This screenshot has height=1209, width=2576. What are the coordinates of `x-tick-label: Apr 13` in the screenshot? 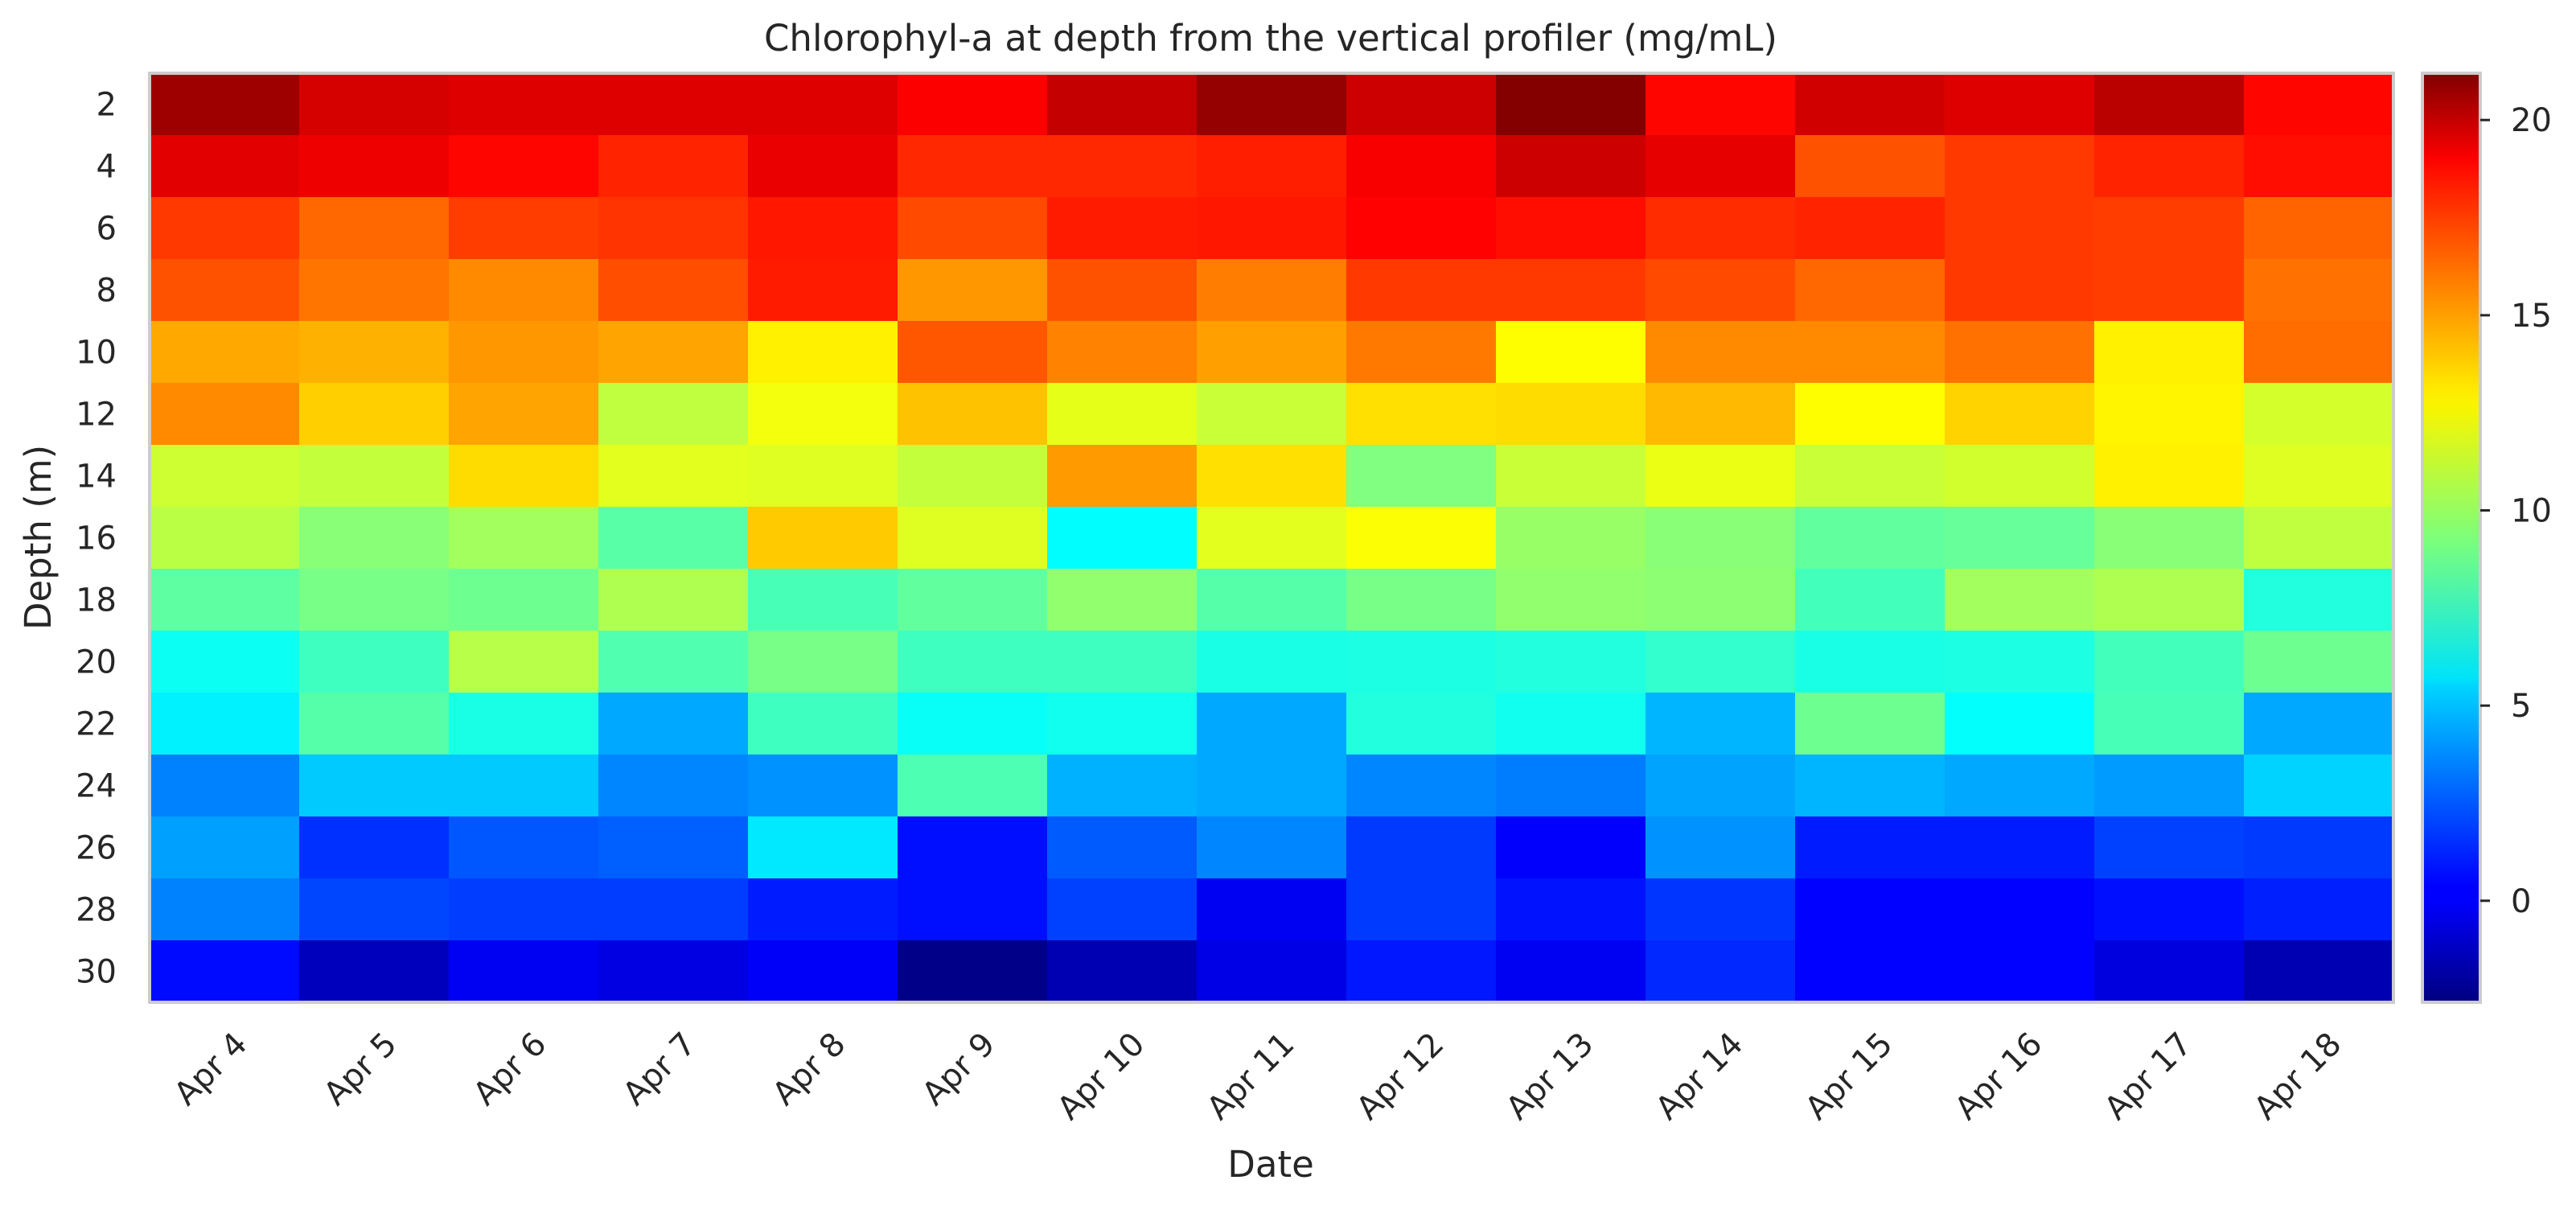 It's located at (1549, 1076).